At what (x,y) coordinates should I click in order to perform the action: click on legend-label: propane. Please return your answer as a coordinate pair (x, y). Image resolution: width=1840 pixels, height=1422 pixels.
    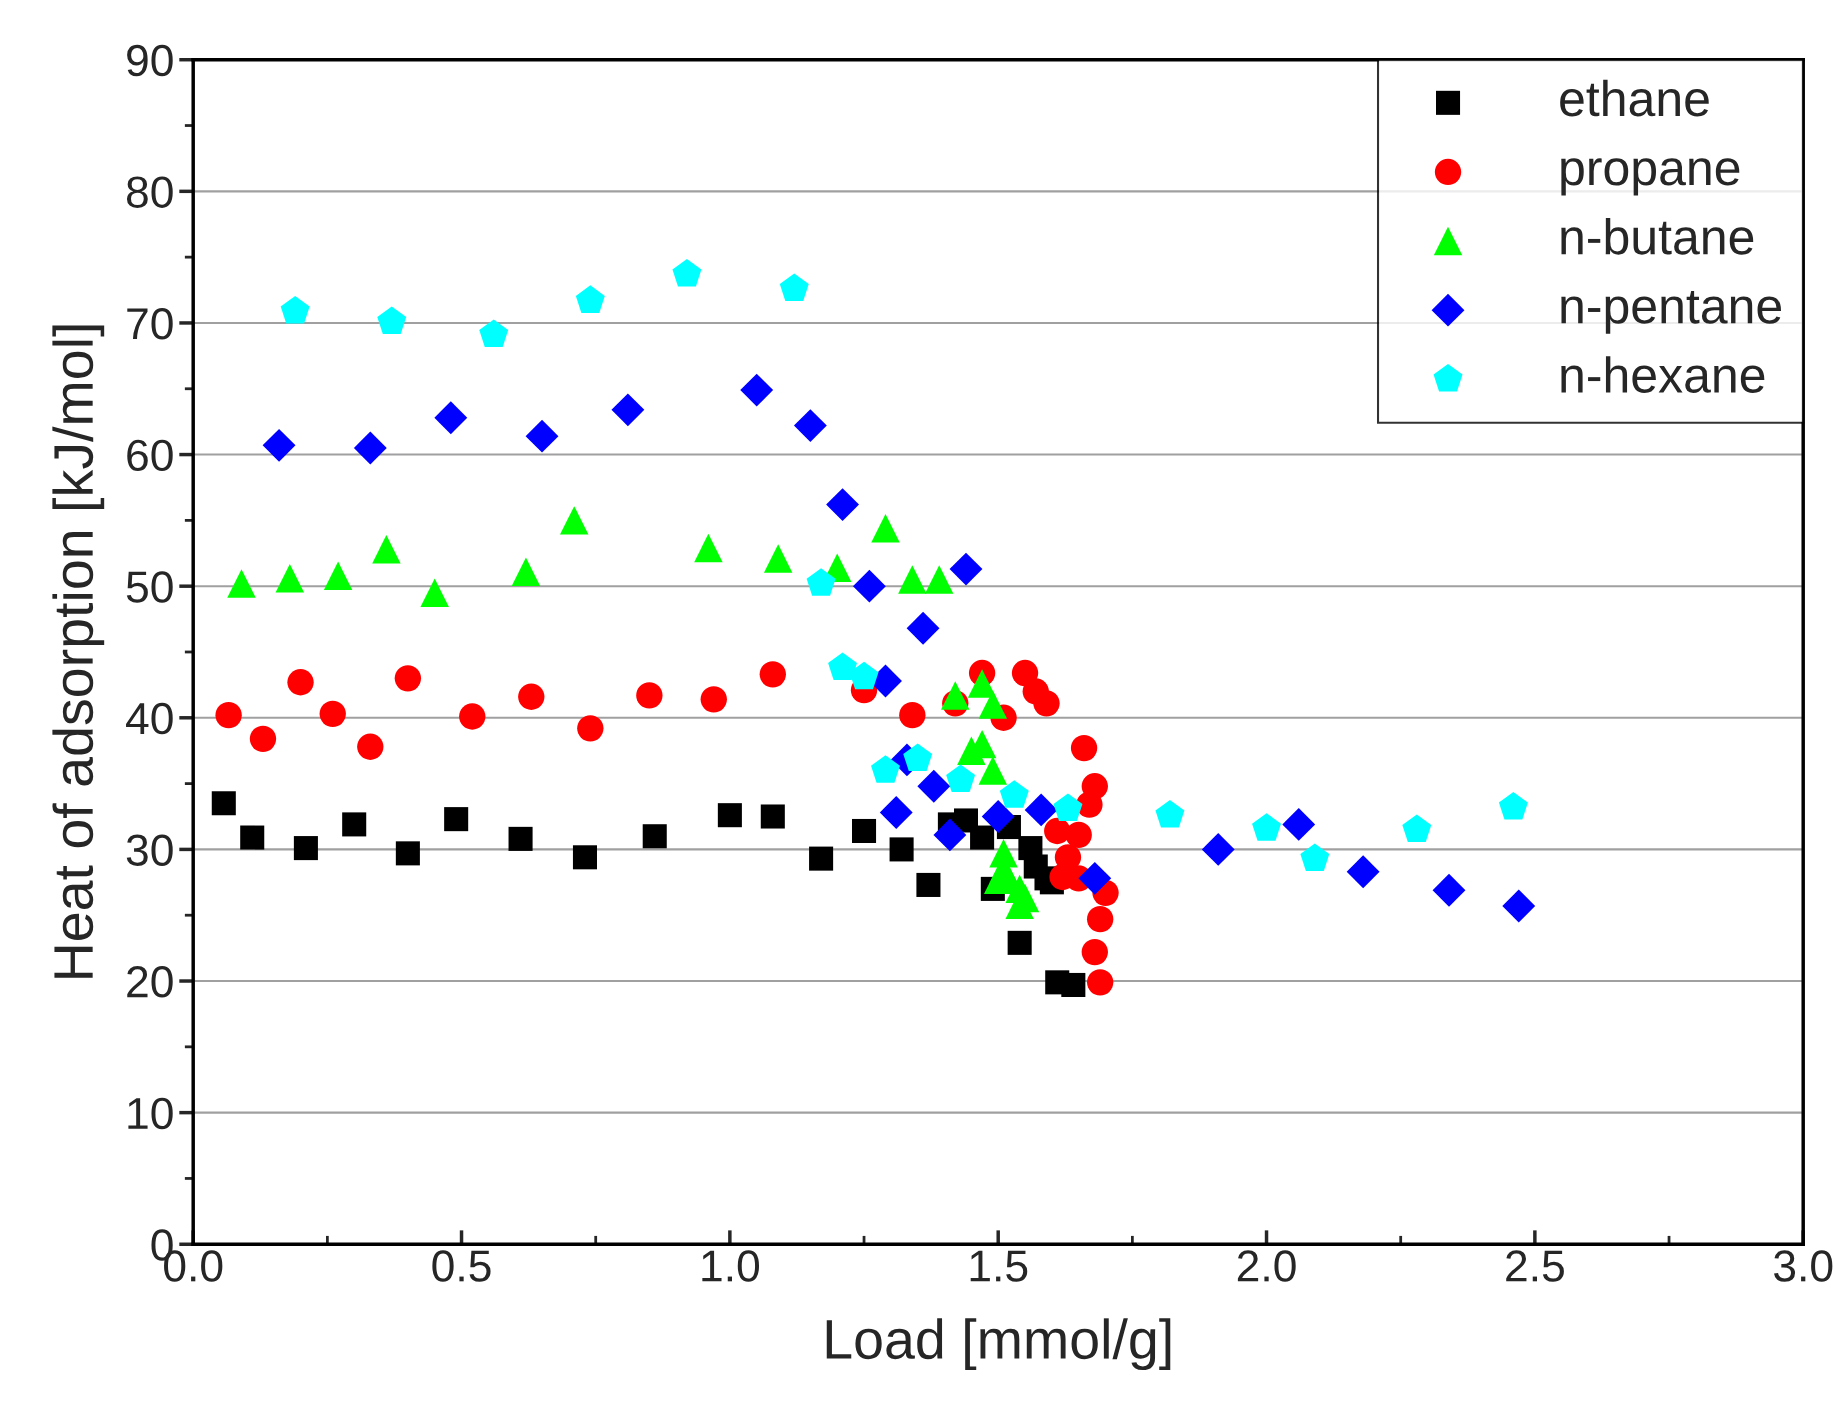
    Looking at the image, I should click on (1650, 177).